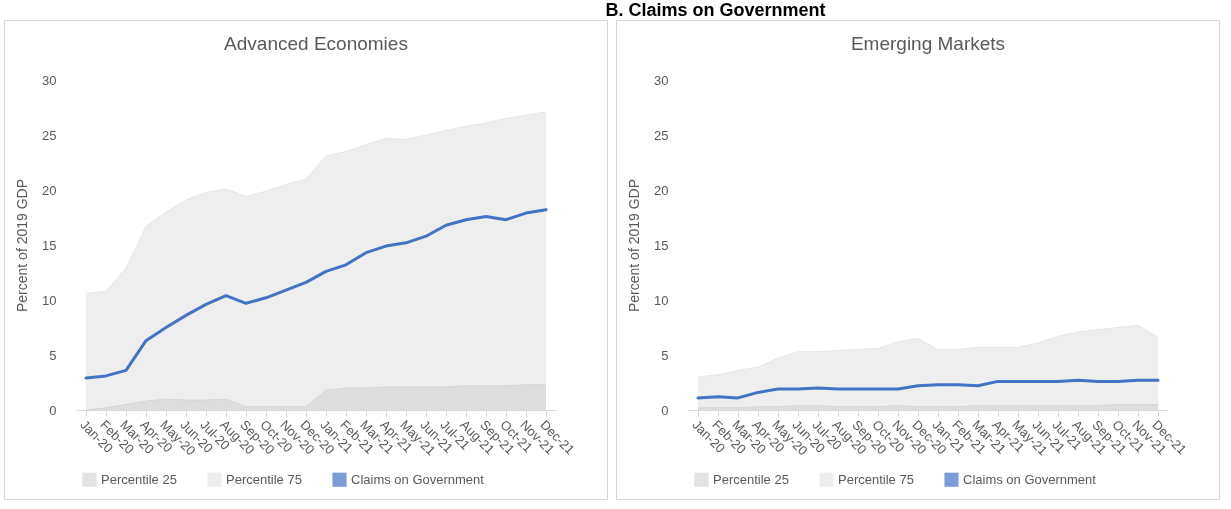  I want to click on chart-title: Advanced Economies, so click(316, 43).